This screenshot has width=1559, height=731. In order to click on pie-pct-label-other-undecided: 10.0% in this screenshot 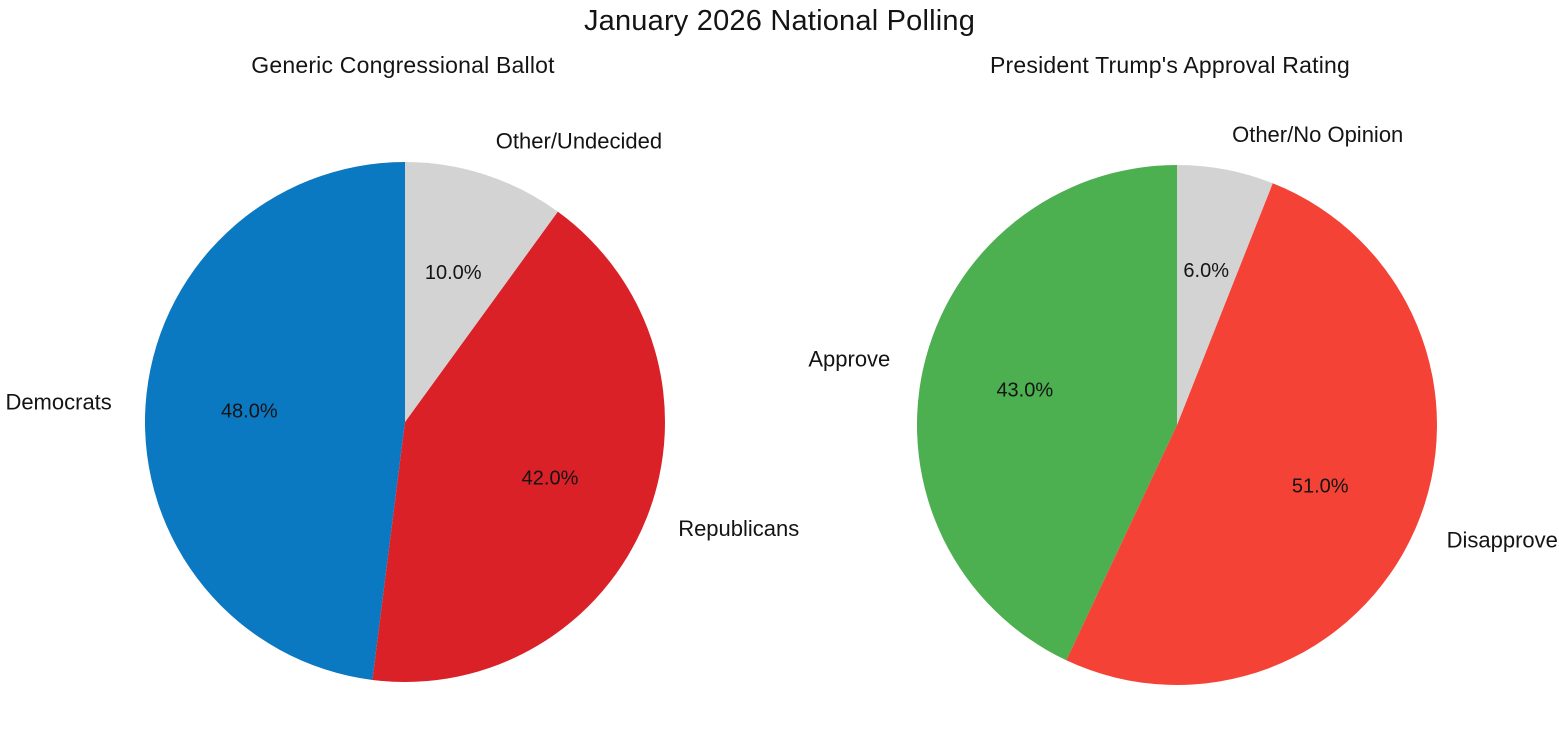, I will do `click(453, 273)`.